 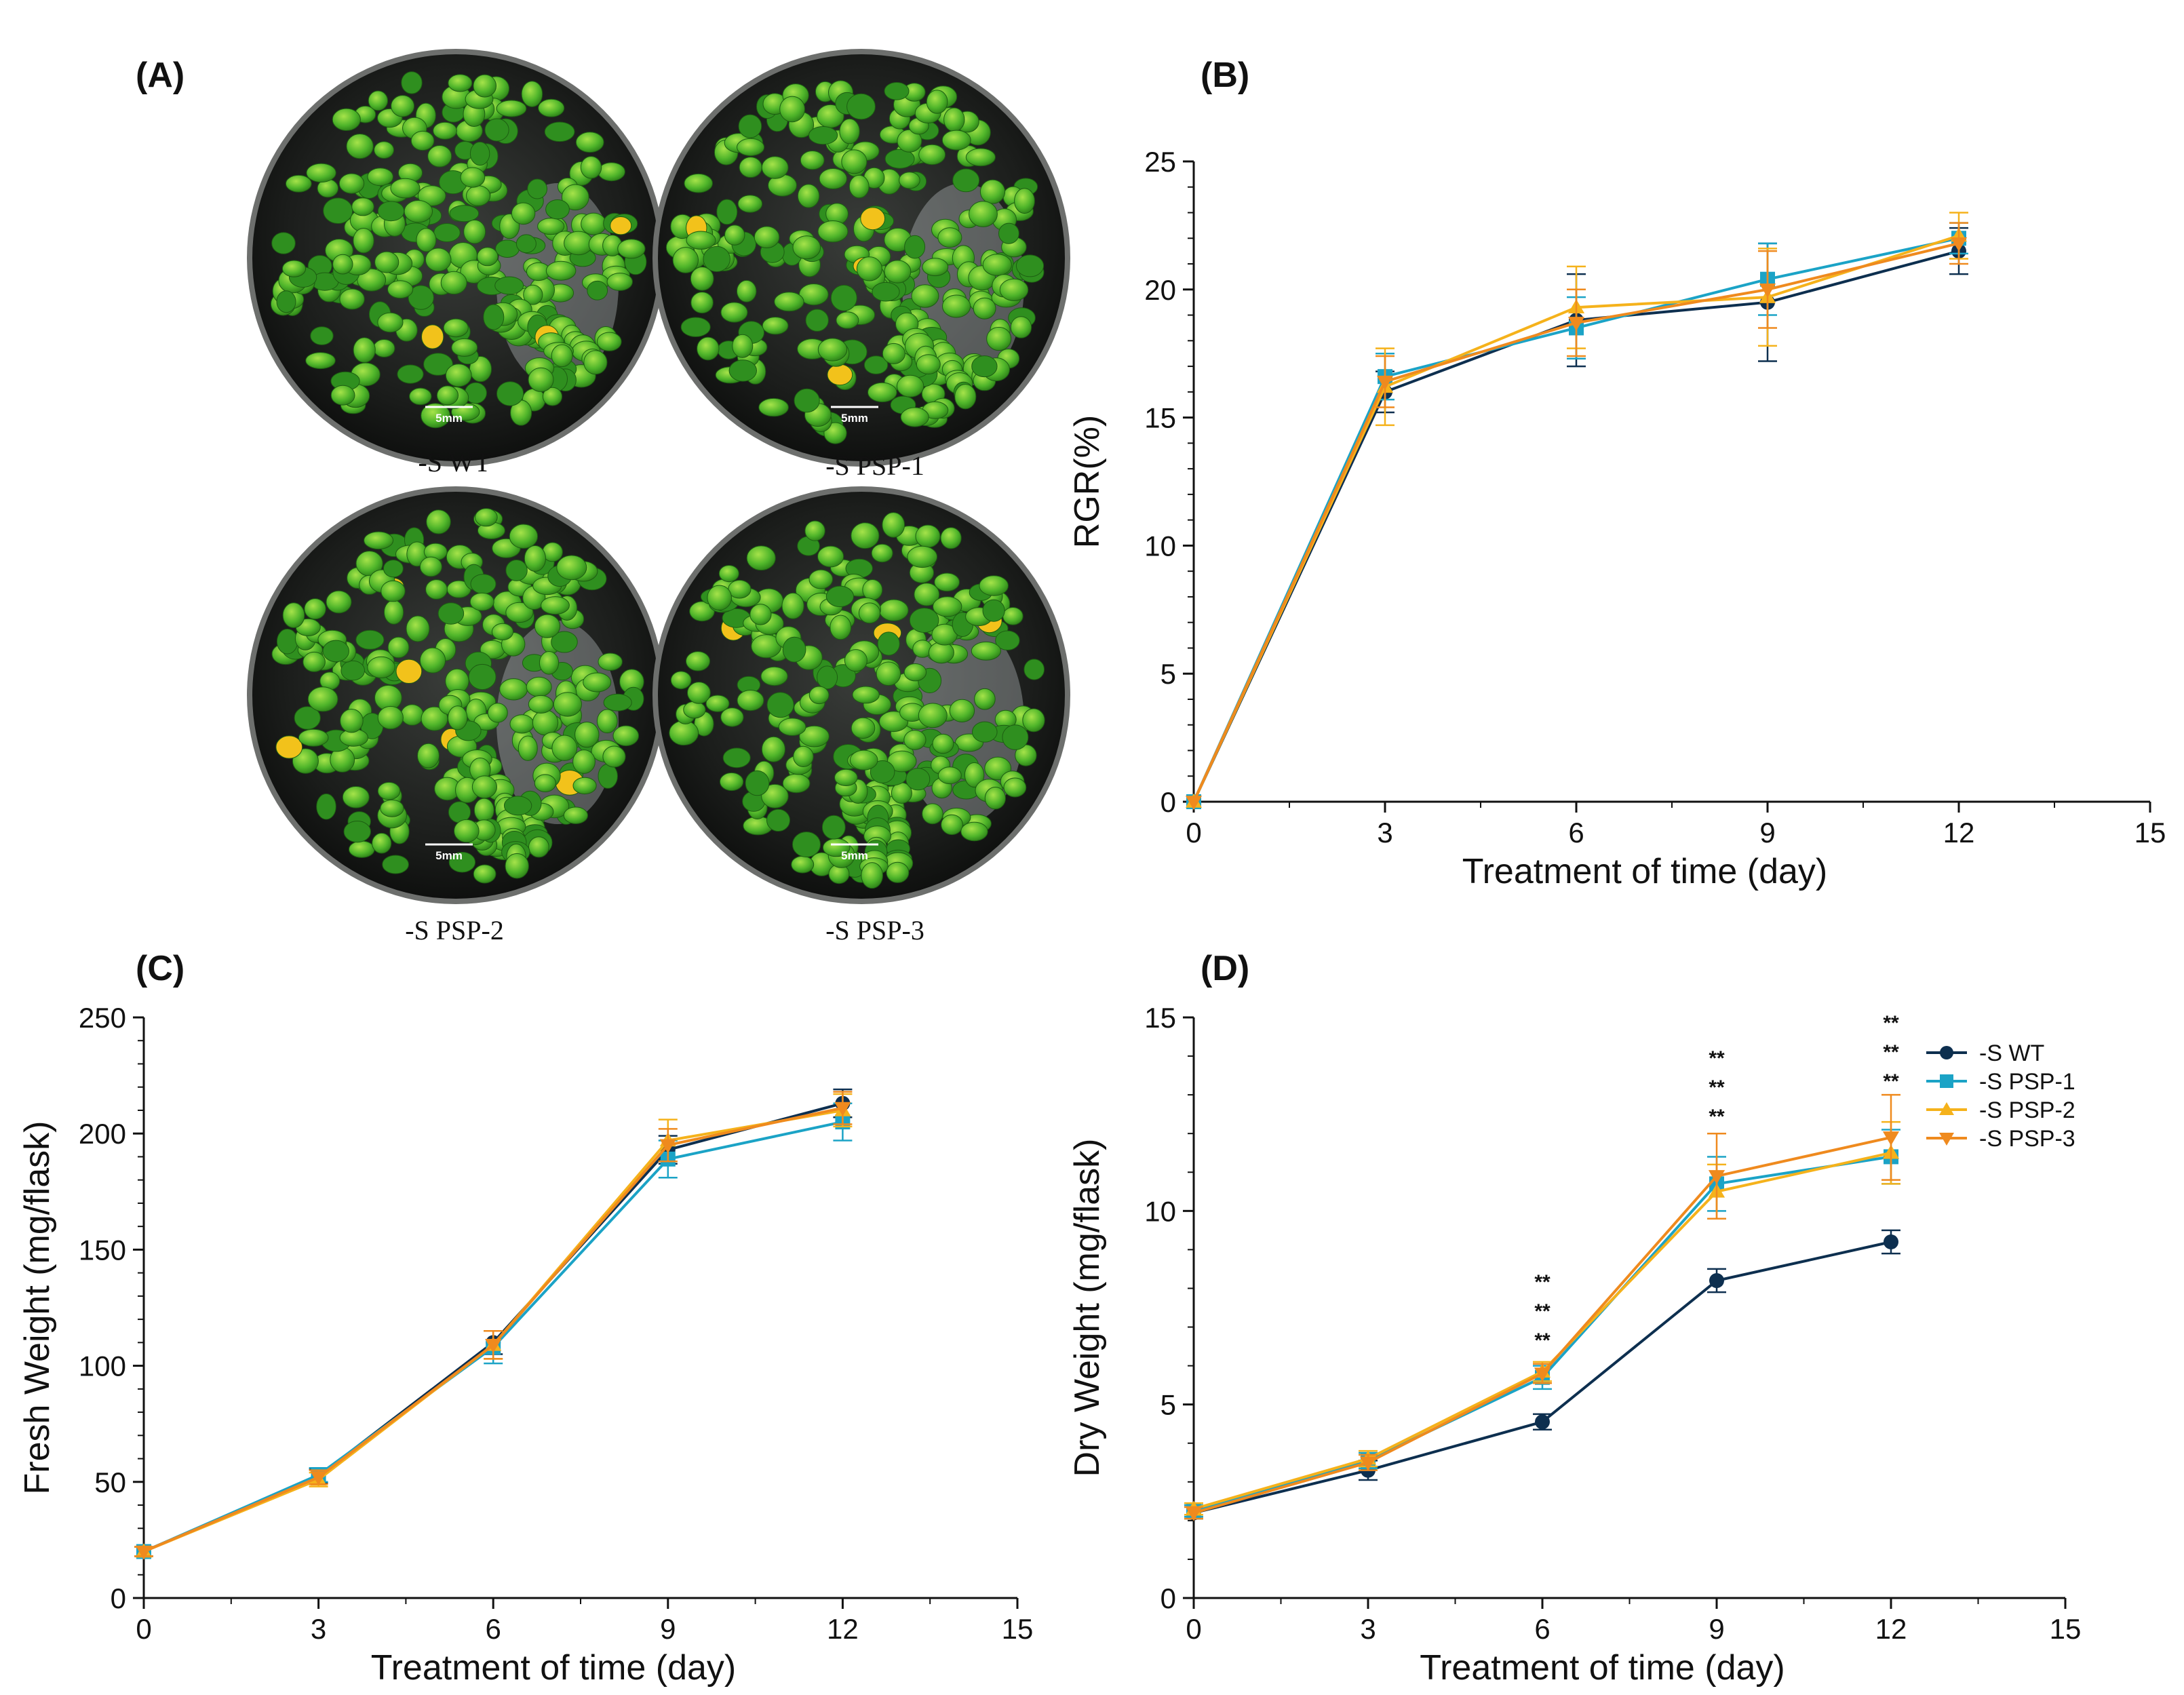 I want to click on legend-entry: -S PSP-1, so click(x=2000, y=1082).